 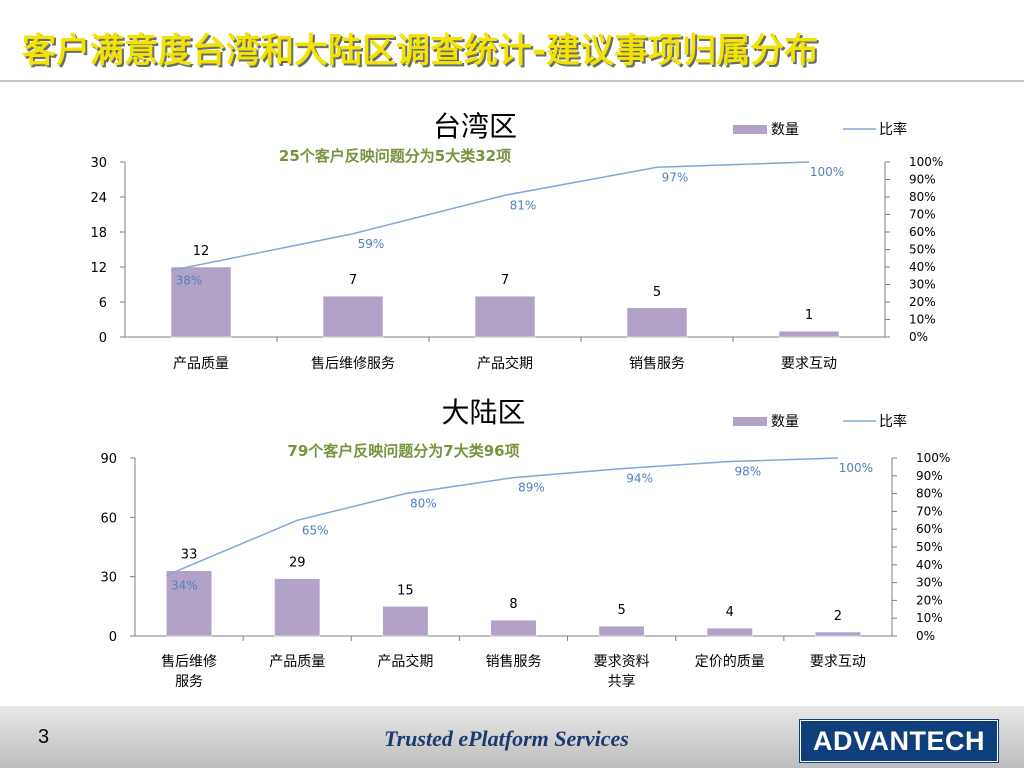 What do you see at coordinates (922, 232) in the screenshot?
I see `chart1-right-tick-label: 60%` at bounding box center [922, 232].